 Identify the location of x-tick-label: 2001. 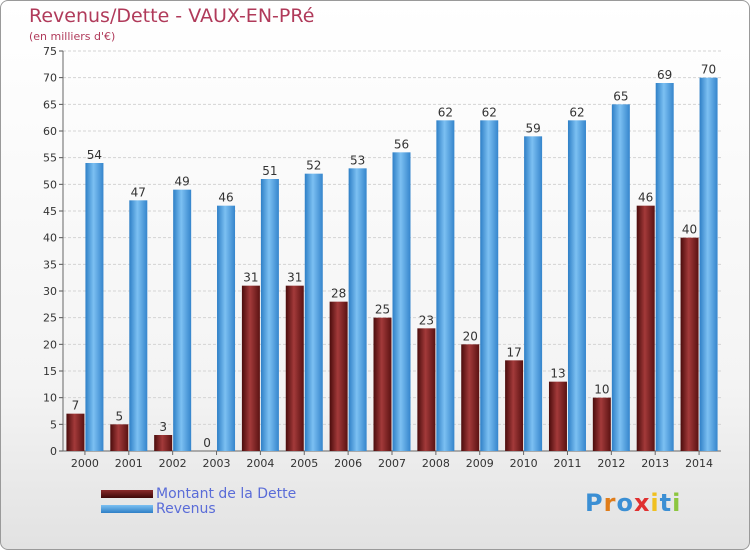
(129, 463).